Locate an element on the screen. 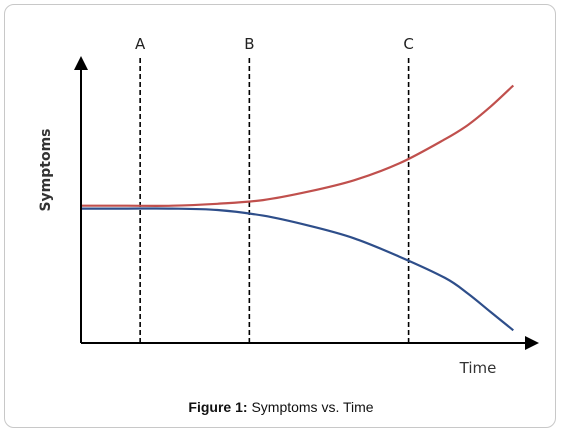 The image size is (562, 434). figure-caption: Figure 1: Symptoms vs. Time is located at coordinates (281, 407).